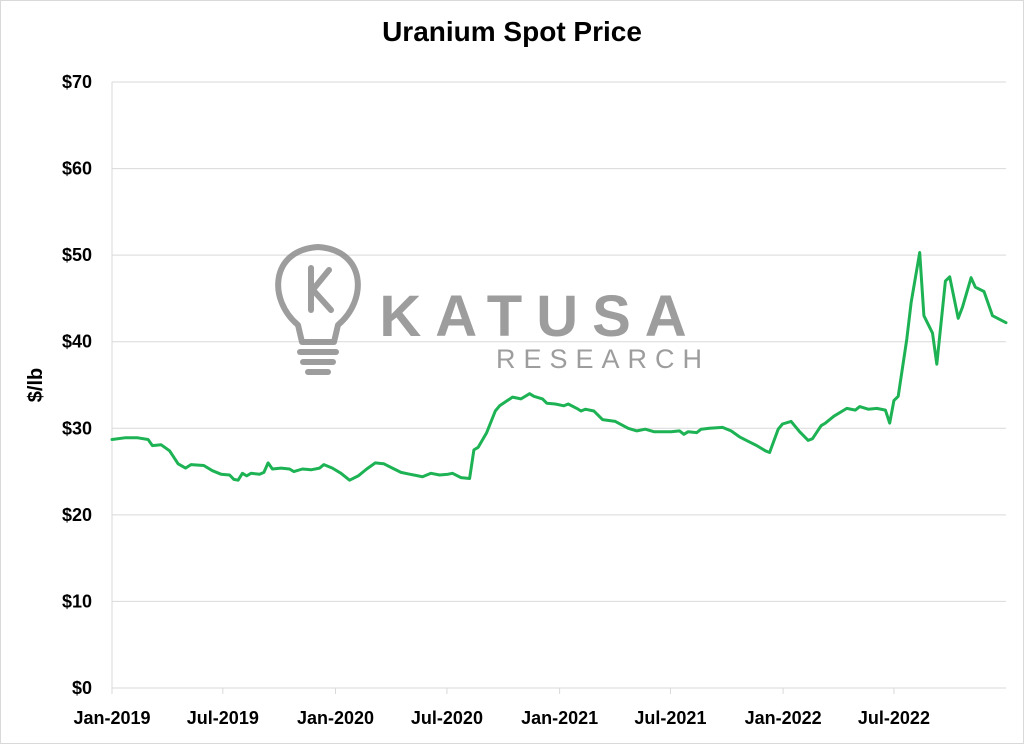  What do you see at coordinates (82, 688) in the screenshot?
I see `y-tick-label: $0` at bounding box center [82, 688].